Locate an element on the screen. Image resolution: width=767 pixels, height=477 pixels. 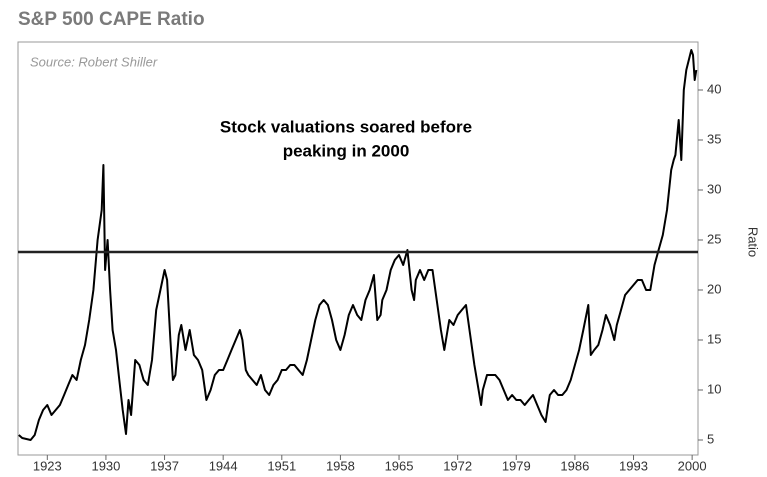
y-tick-label: 35 is located at coordinates (714, 138).